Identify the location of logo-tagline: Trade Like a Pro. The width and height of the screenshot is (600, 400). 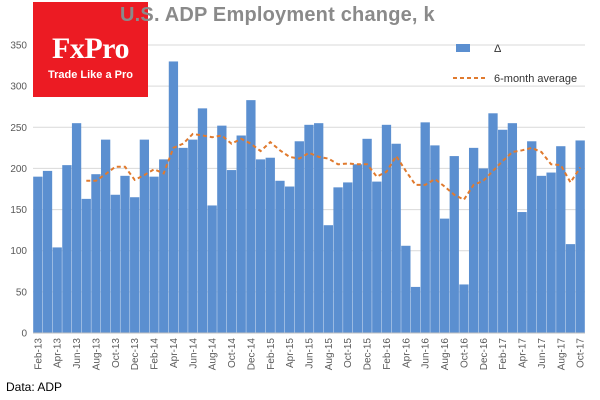
(90, 75).